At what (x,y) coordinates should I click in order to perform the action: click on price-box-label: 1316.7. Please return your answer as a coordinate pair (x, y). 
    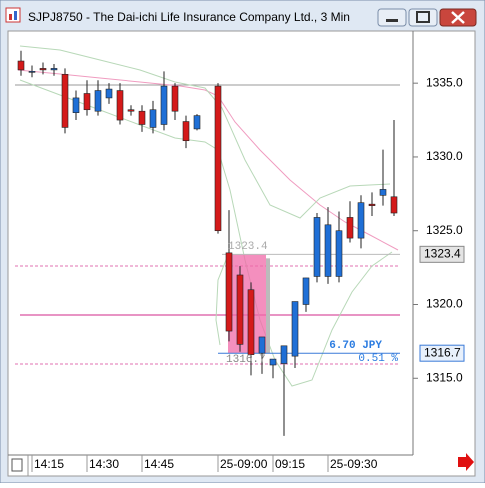
    Looking at the image, I should click on (442, 352).